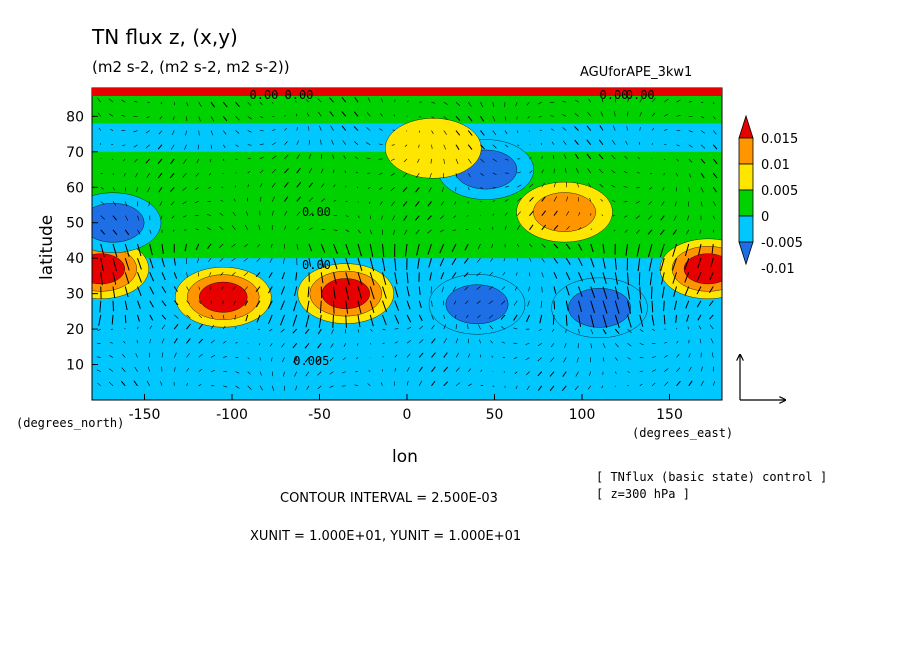 This screenshot has height=654, width=904. I want to click on y-tick-label: 50, so click(75, 224).